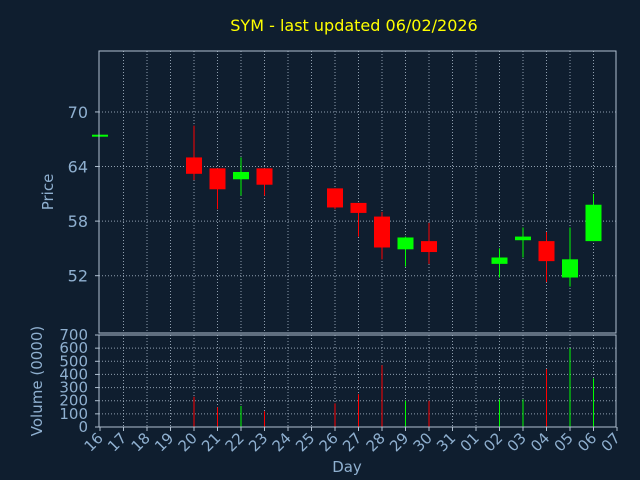 This screenshot has width=640, height=480. Describe the element at coordinates (73, 401) in the screenshot. I see `volume-tick-label: 200` at that location.